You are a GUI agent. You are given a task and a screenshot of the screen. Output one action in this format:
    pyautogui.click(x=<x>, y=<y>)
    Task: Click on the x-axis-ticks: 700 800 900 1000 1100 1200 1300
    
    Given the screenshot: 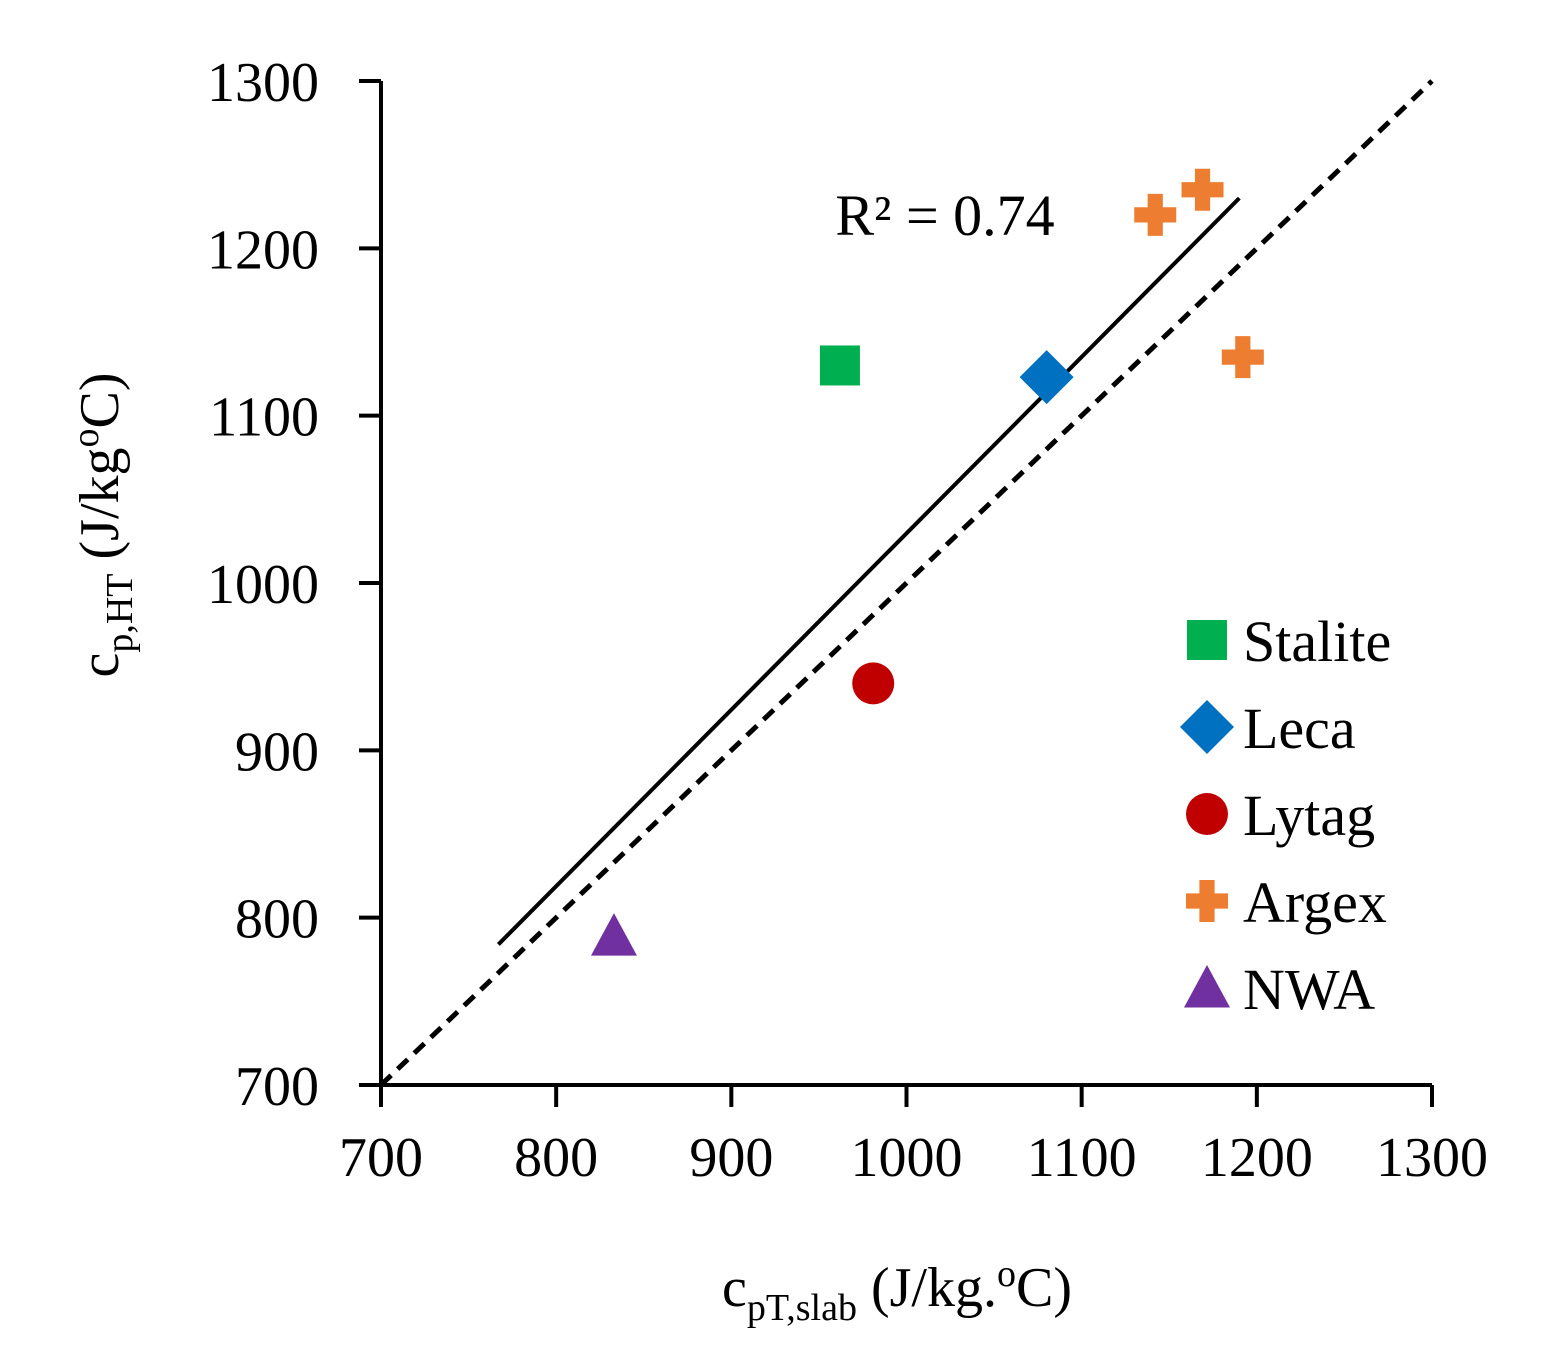 What is the action you would take?
    pyautogui.click(x=913, y=1137)
    